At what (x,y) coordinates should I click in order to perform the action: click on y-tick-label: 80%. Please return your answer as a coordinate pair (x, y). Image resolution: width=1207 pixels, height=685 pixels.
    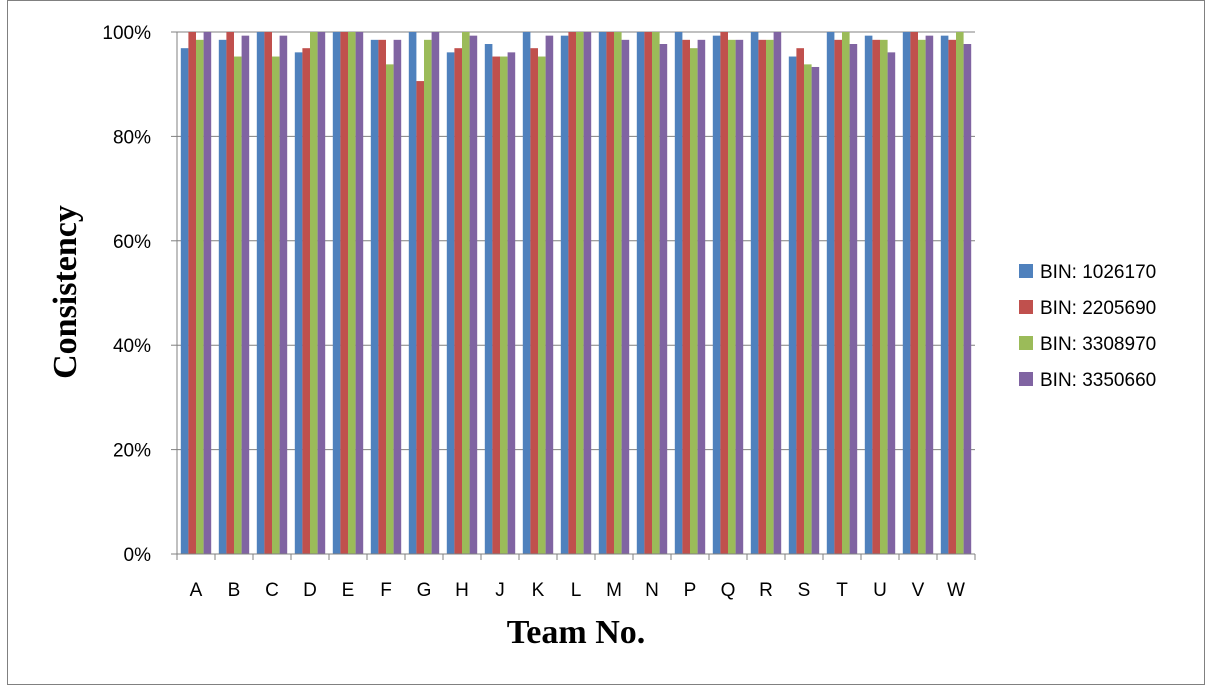
    Looking at the image, I should click on (132, 137).